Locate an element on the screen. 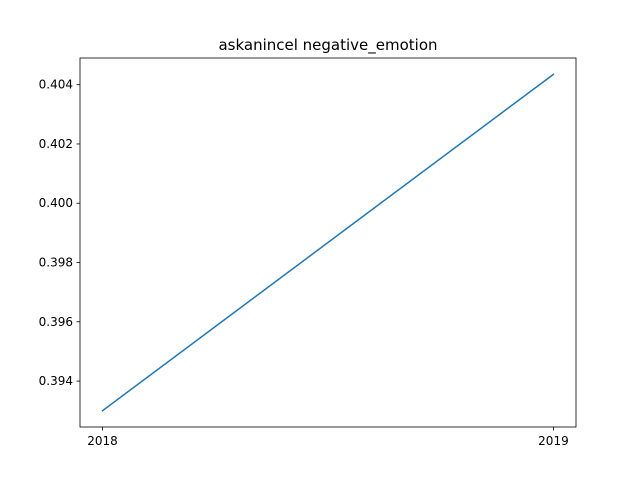  y-tick-label: 0.394 is located at coordinates (56, 381).